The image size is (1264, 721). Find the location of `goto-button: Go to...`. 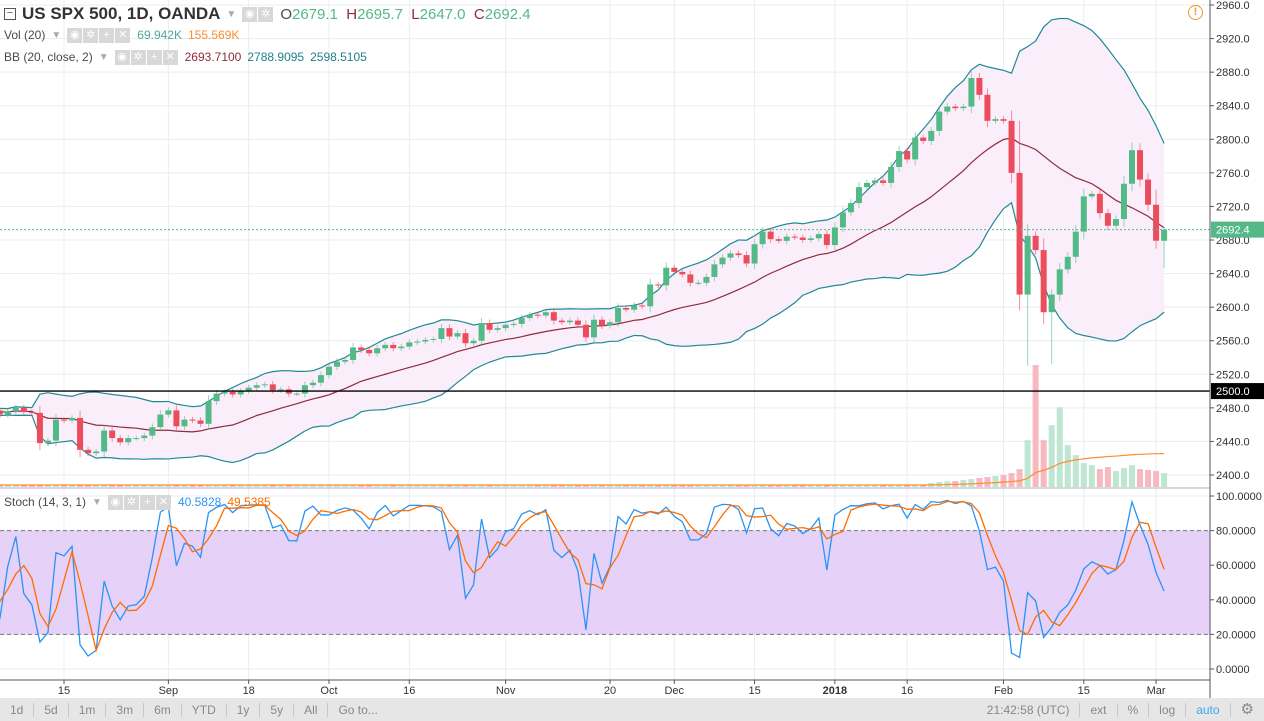

goto-button: Go to... is located at coordinates (358, 709).